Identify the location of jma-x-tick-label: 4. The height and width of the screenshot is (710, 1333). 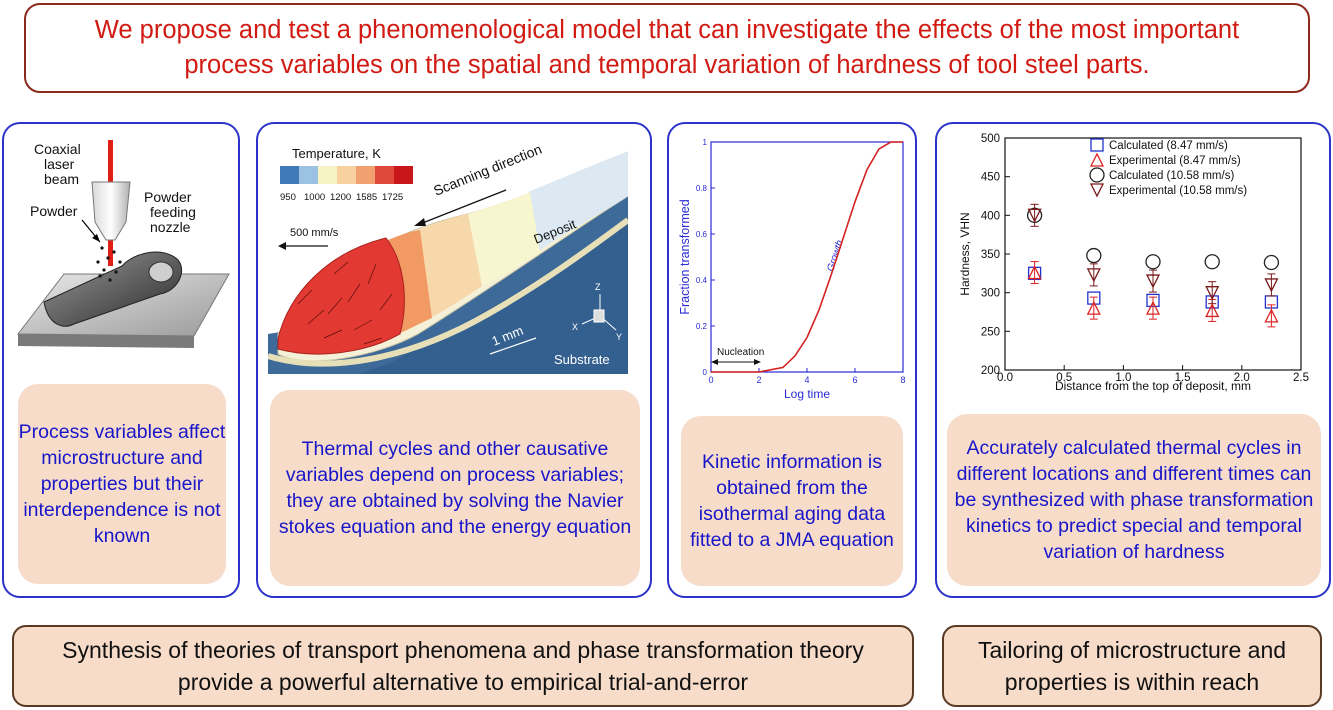
(806, 380).